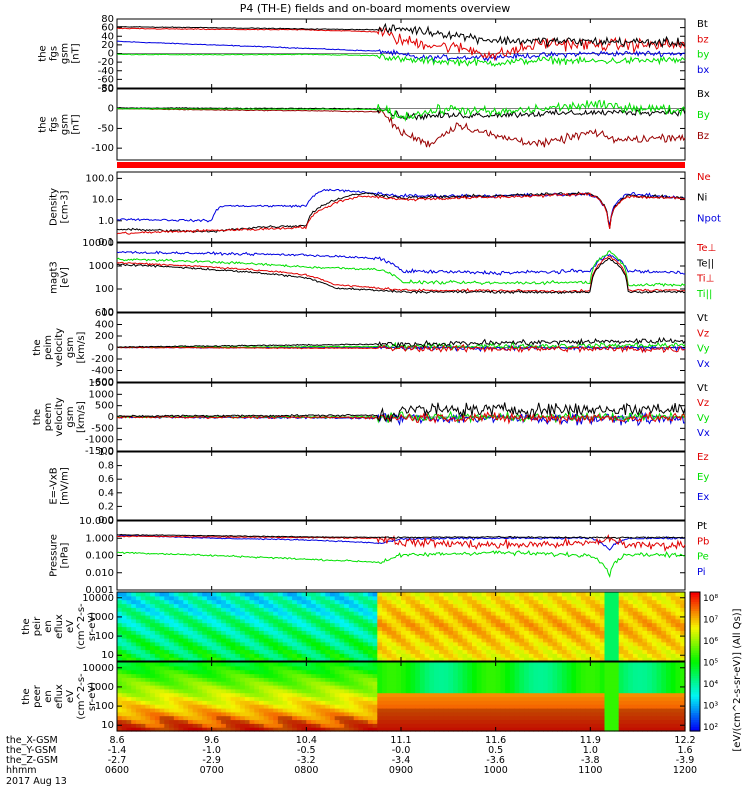  I want to click on y-axis-label: the, so click(37, 417).